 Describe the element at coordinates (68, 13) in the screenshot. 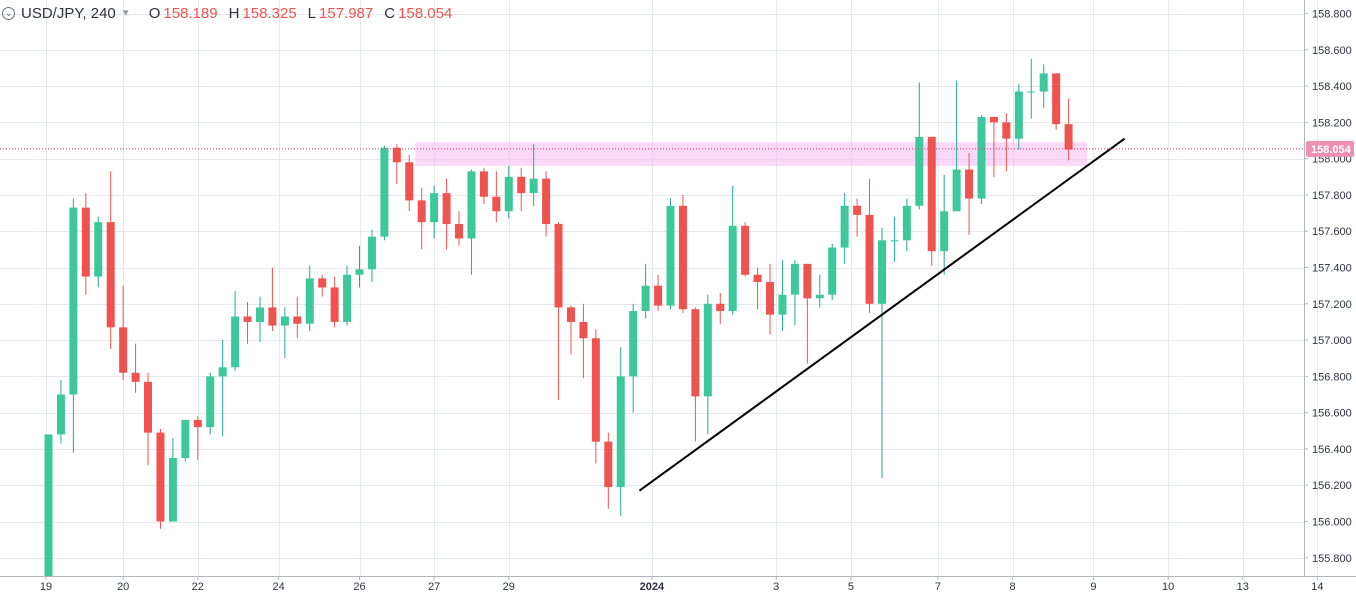

I see `symbol-interval: USD/JPY, 240` at that location.